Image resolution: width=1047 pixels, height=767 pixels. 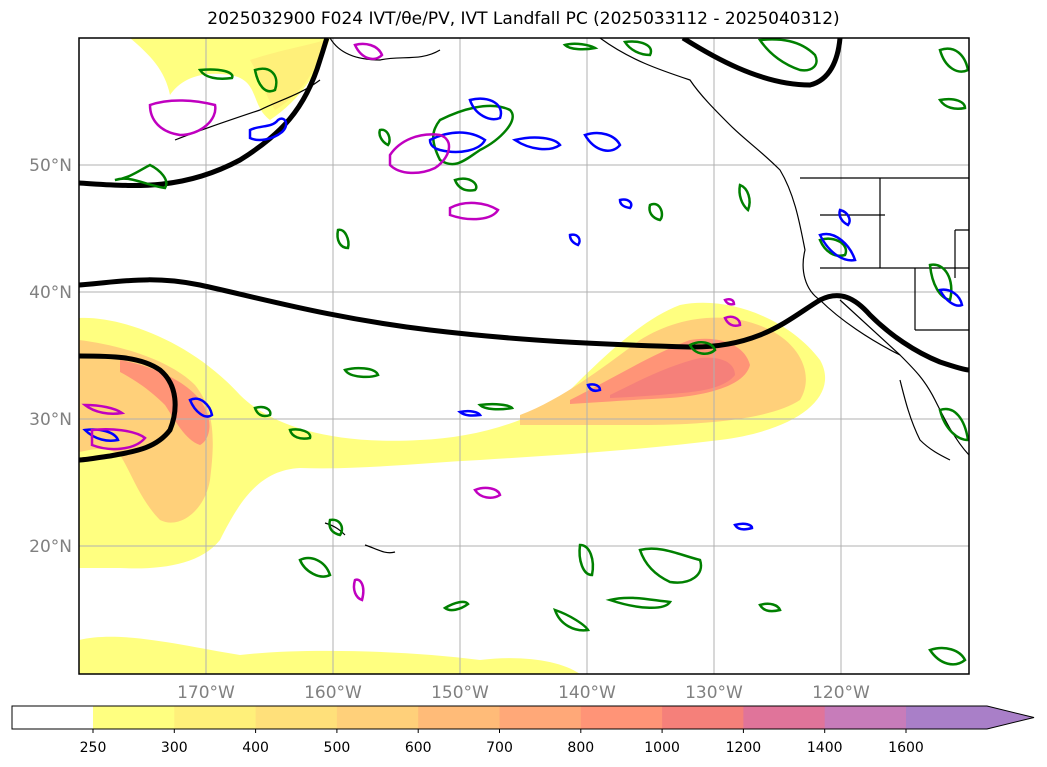 What do you see at coordinates (50, 293) in the screenshot?
I see `lat-label-40n: 40°N` at bounding box center [50, 293].